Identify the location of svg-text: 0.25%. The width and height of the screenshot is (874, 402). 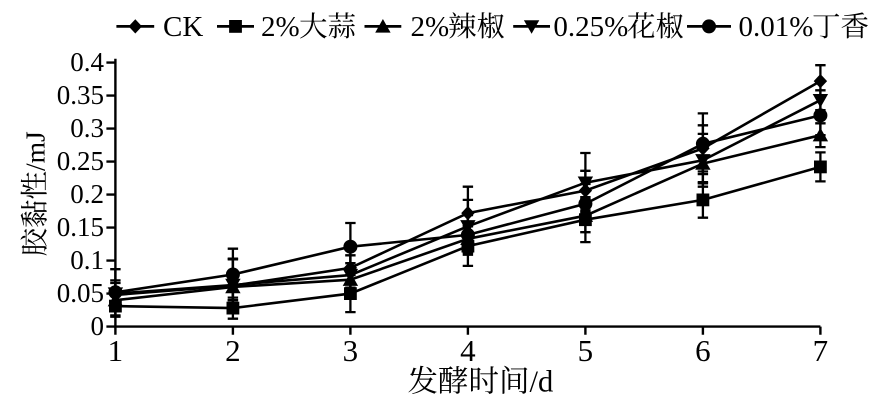
(590, 27).